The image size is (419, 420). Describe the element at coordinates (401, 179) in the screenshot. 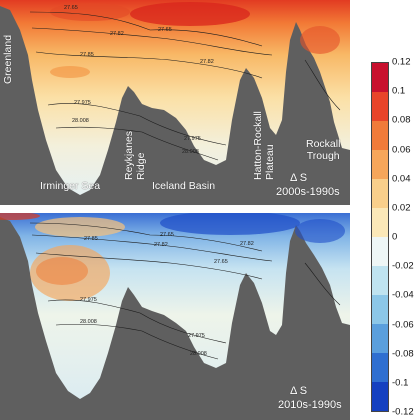

I see `colorbar-tick-label: 0.04` at that location.